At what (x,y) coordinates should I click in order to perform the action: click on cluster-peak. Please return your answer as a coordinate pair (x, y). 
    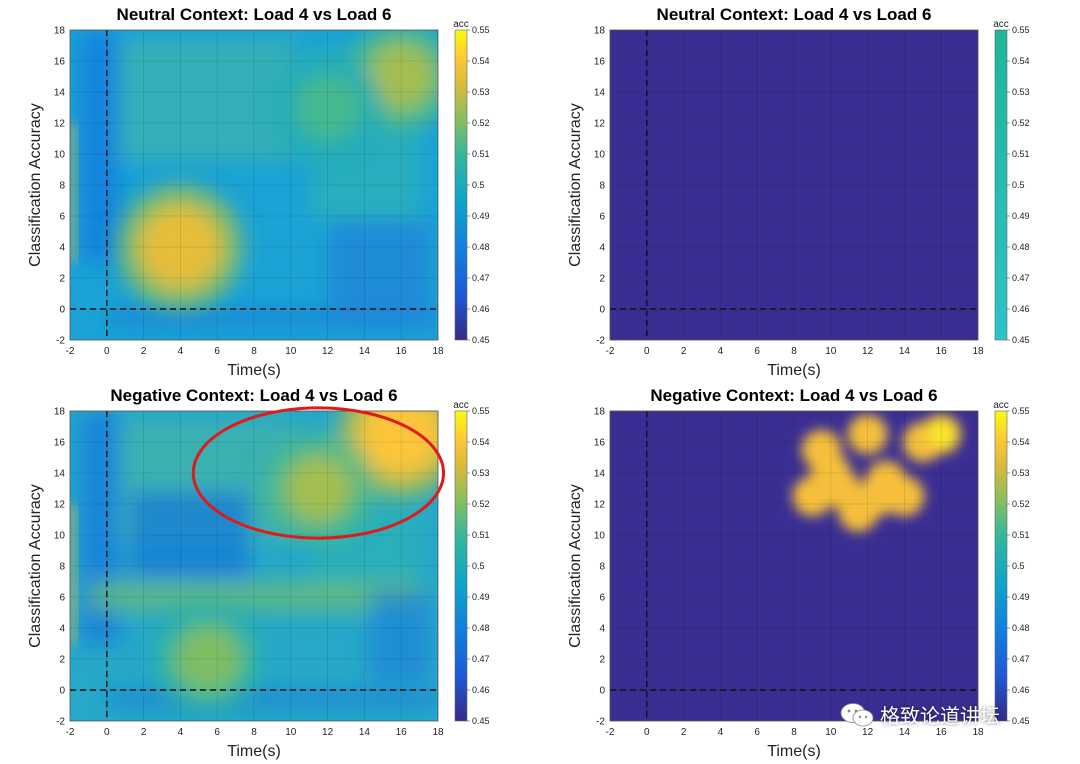
    Looking at the image, I should click on (941, 434).